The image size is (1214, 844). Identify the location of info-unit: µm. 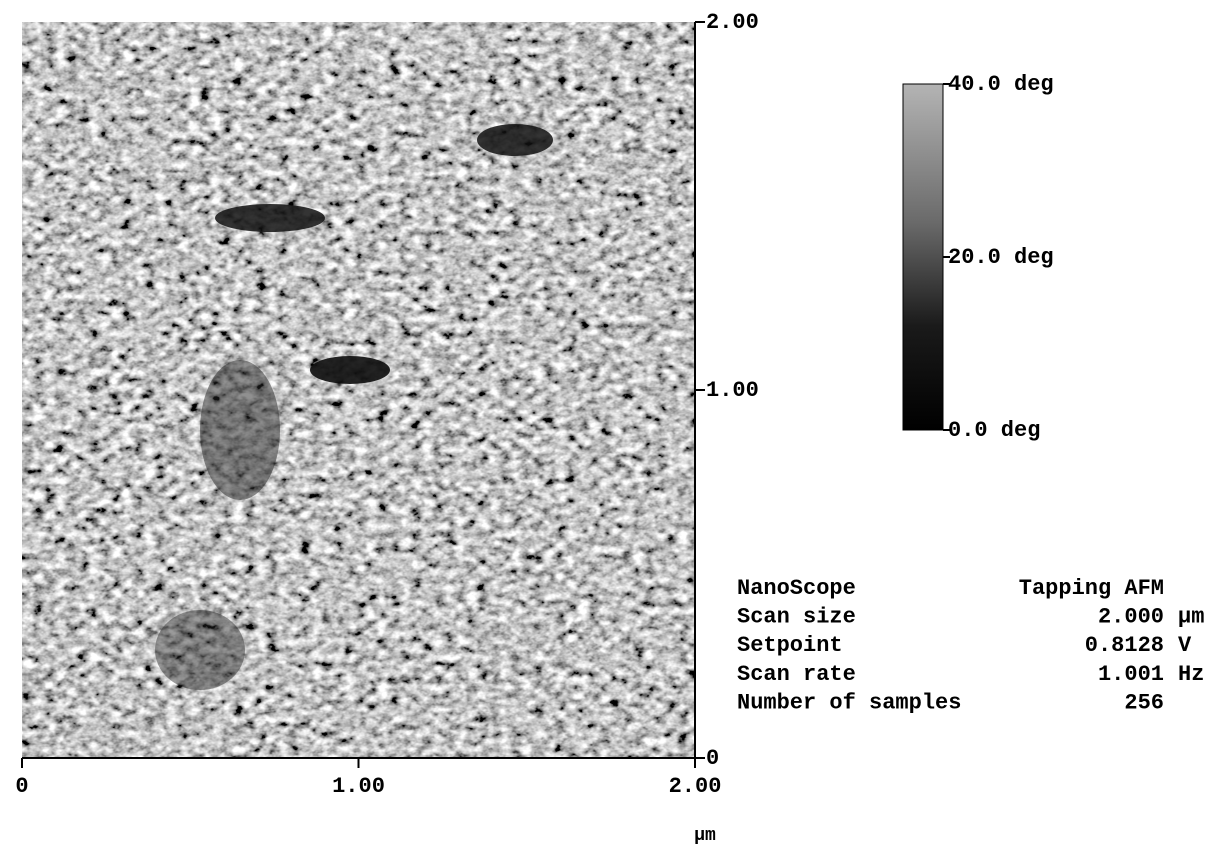
(1191, 617).